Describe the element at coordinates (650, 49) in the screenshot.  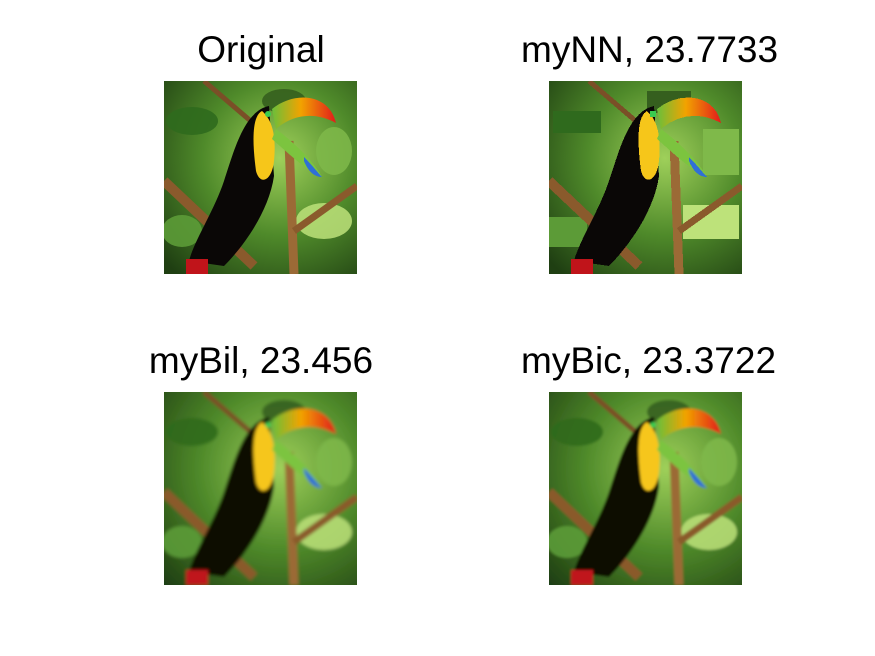
I see `panel-title: myNN, 23.7733` at that location.